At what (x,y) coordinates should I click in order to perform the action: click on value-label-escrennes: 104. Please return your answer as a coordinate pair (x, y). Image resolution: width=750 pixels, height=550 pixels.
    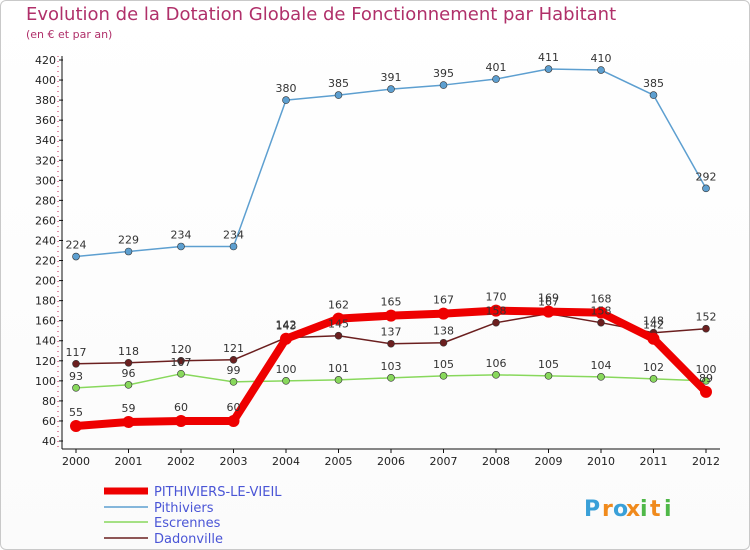
    Looking at the image, I should click on (601, 365).